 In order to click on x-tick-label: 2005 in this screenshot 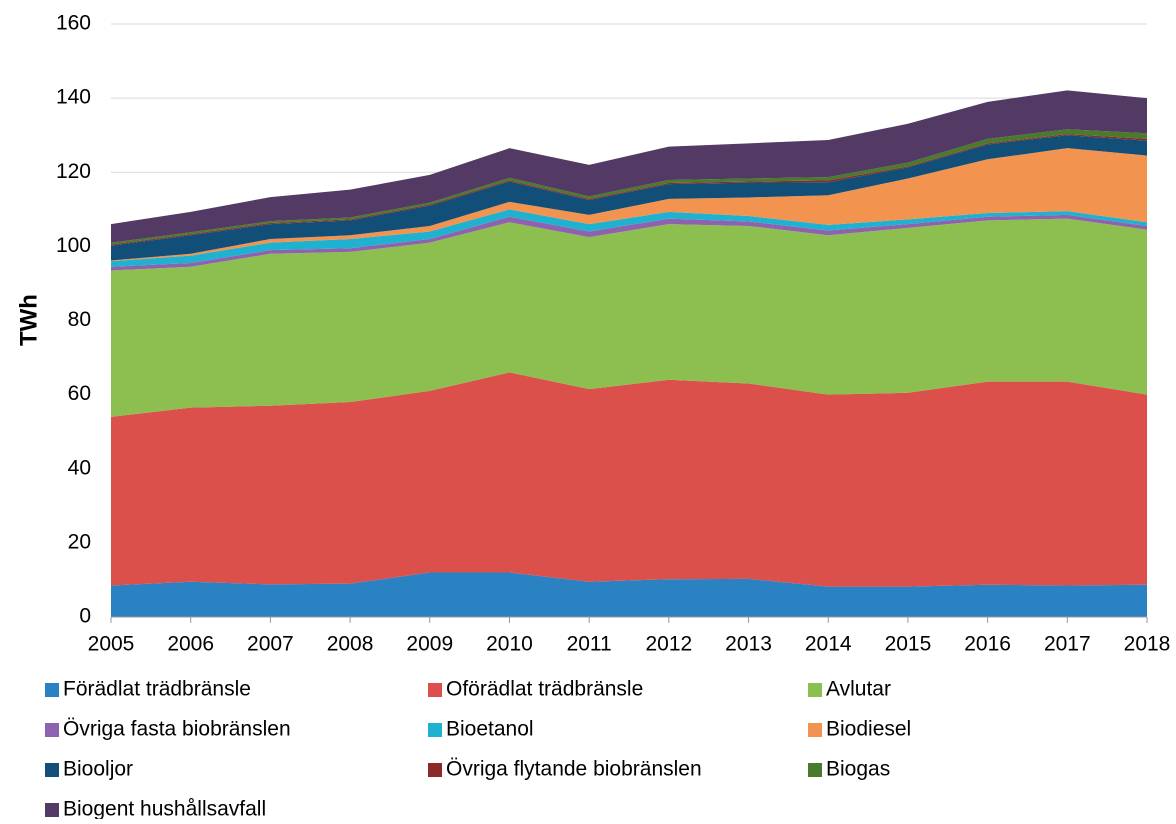, I will do `click(111, 644)`.